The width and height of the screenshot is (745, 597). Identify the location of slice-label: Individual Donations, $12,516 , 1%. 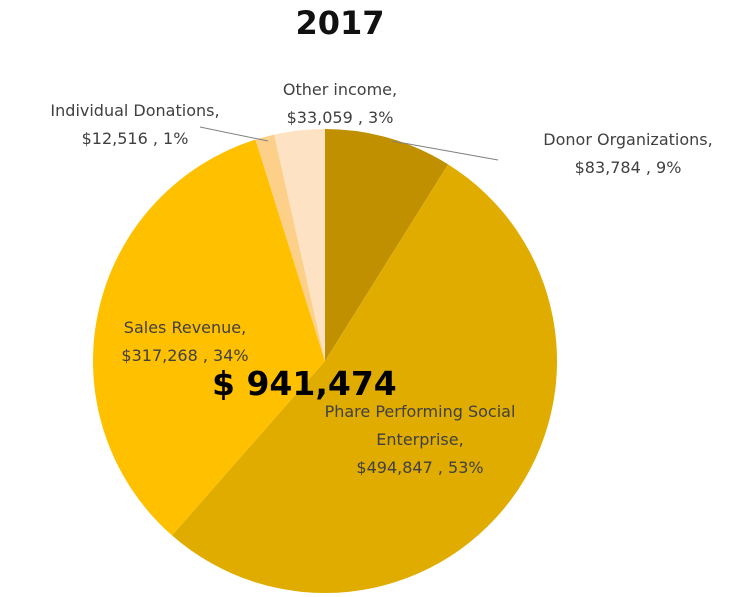
(135, 125).